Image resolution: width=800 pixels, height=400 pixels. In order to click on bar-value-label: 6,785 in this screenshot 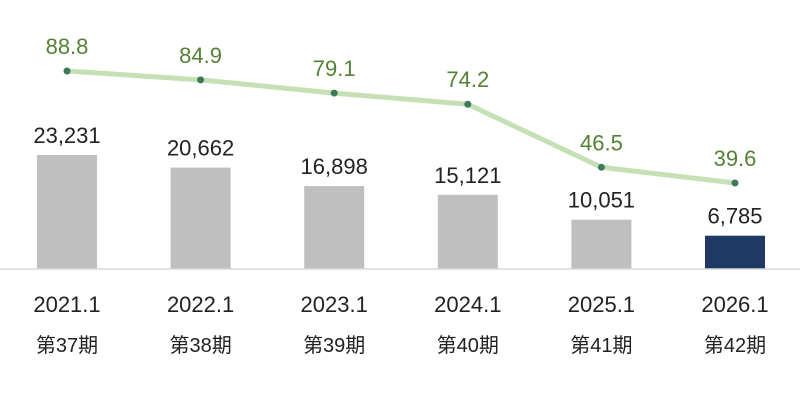, I will do `click(734, 216)`.